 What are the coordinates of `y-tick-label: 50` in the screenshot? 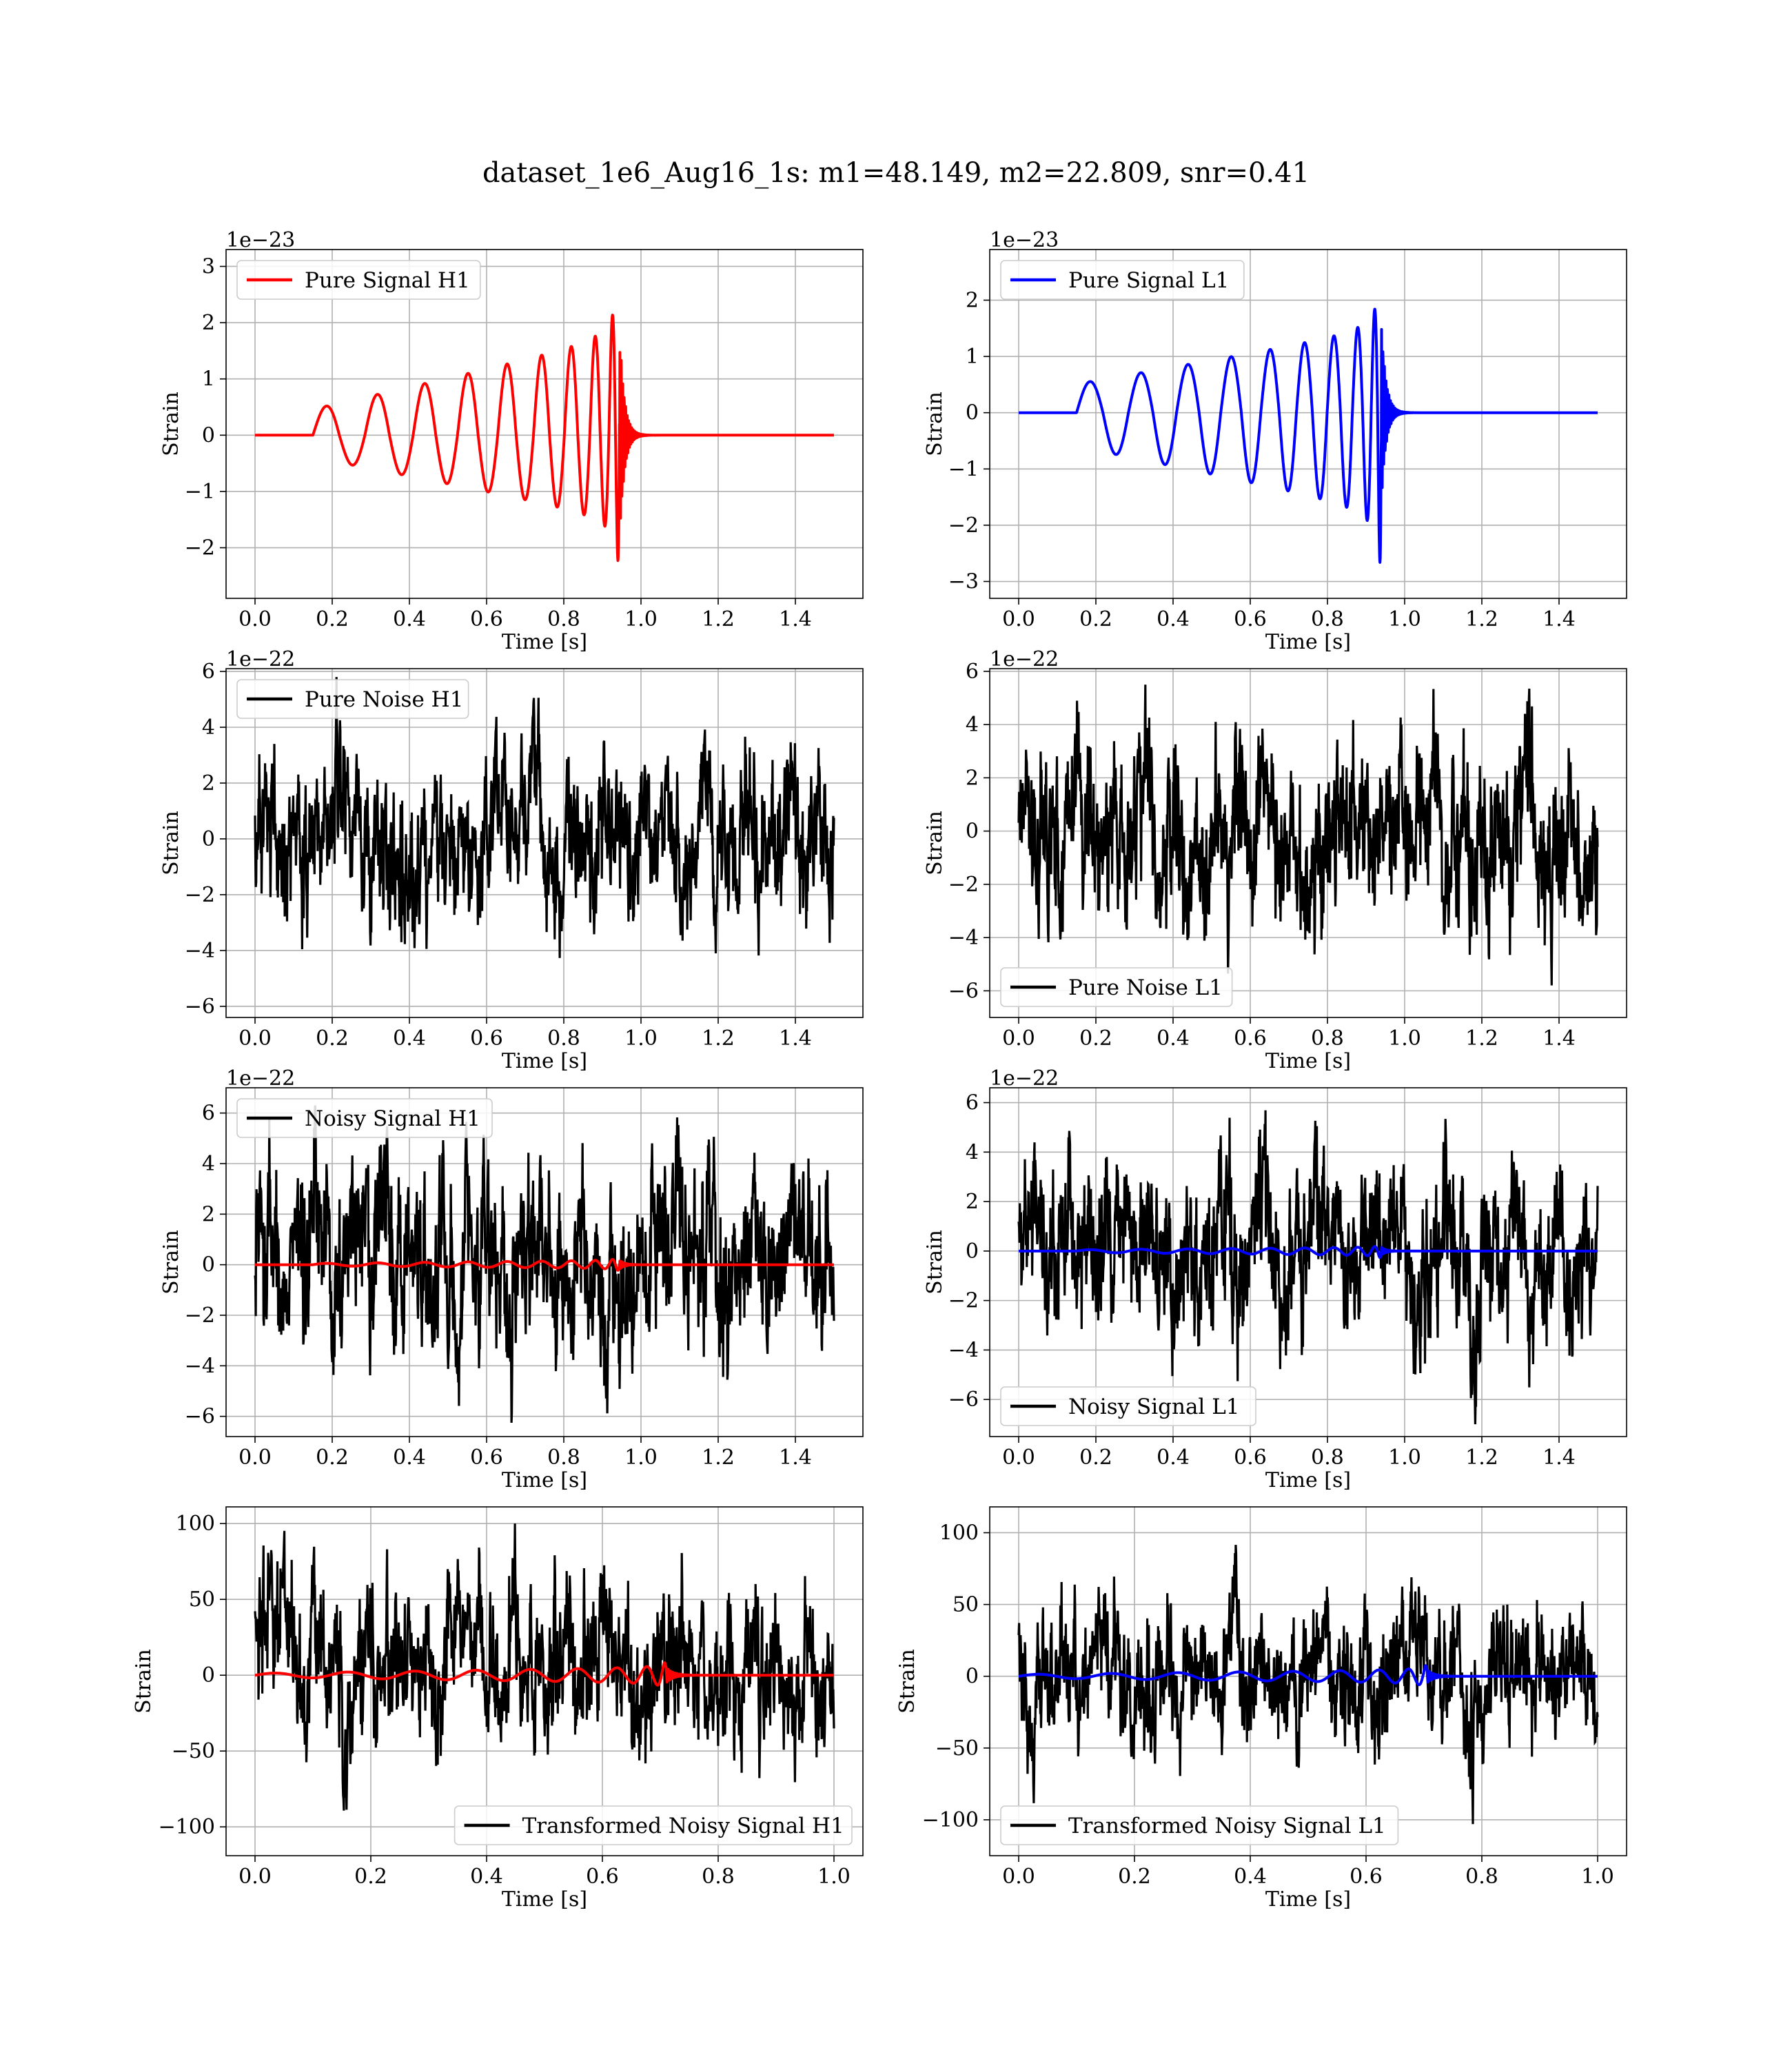 It's located at (966, 1605).